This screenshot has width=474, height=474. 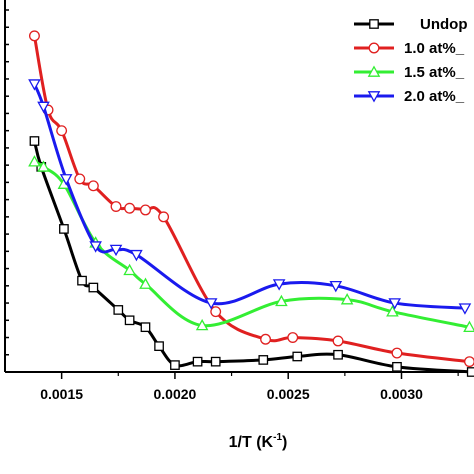 I want to click on legend-item: 1.5 at%_, so click(x=409, y=72).